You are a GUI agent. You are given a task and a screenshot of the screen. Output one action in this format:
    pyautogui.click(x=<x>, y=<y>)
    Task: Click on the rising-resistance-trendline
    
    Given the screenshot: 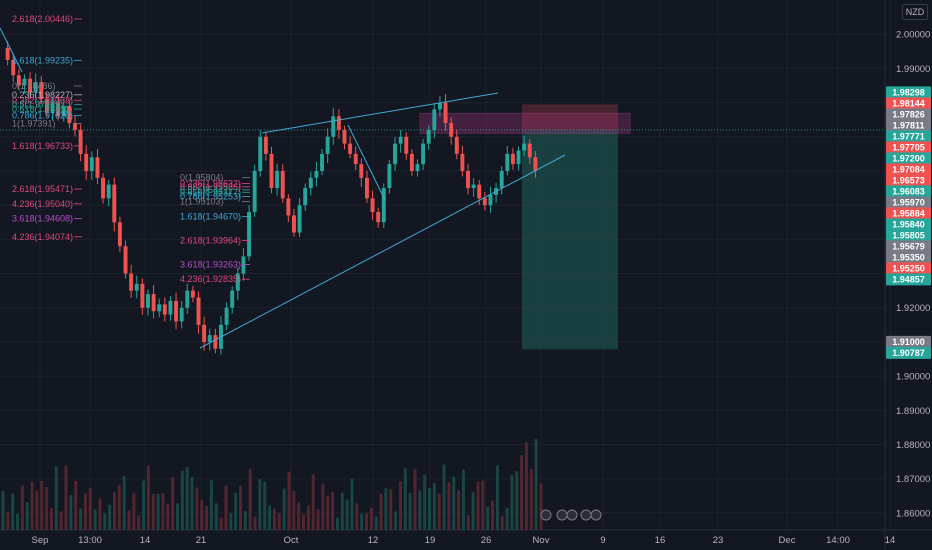 What is the action you would take?
    pyautogui.click(x=380, y=113)
    